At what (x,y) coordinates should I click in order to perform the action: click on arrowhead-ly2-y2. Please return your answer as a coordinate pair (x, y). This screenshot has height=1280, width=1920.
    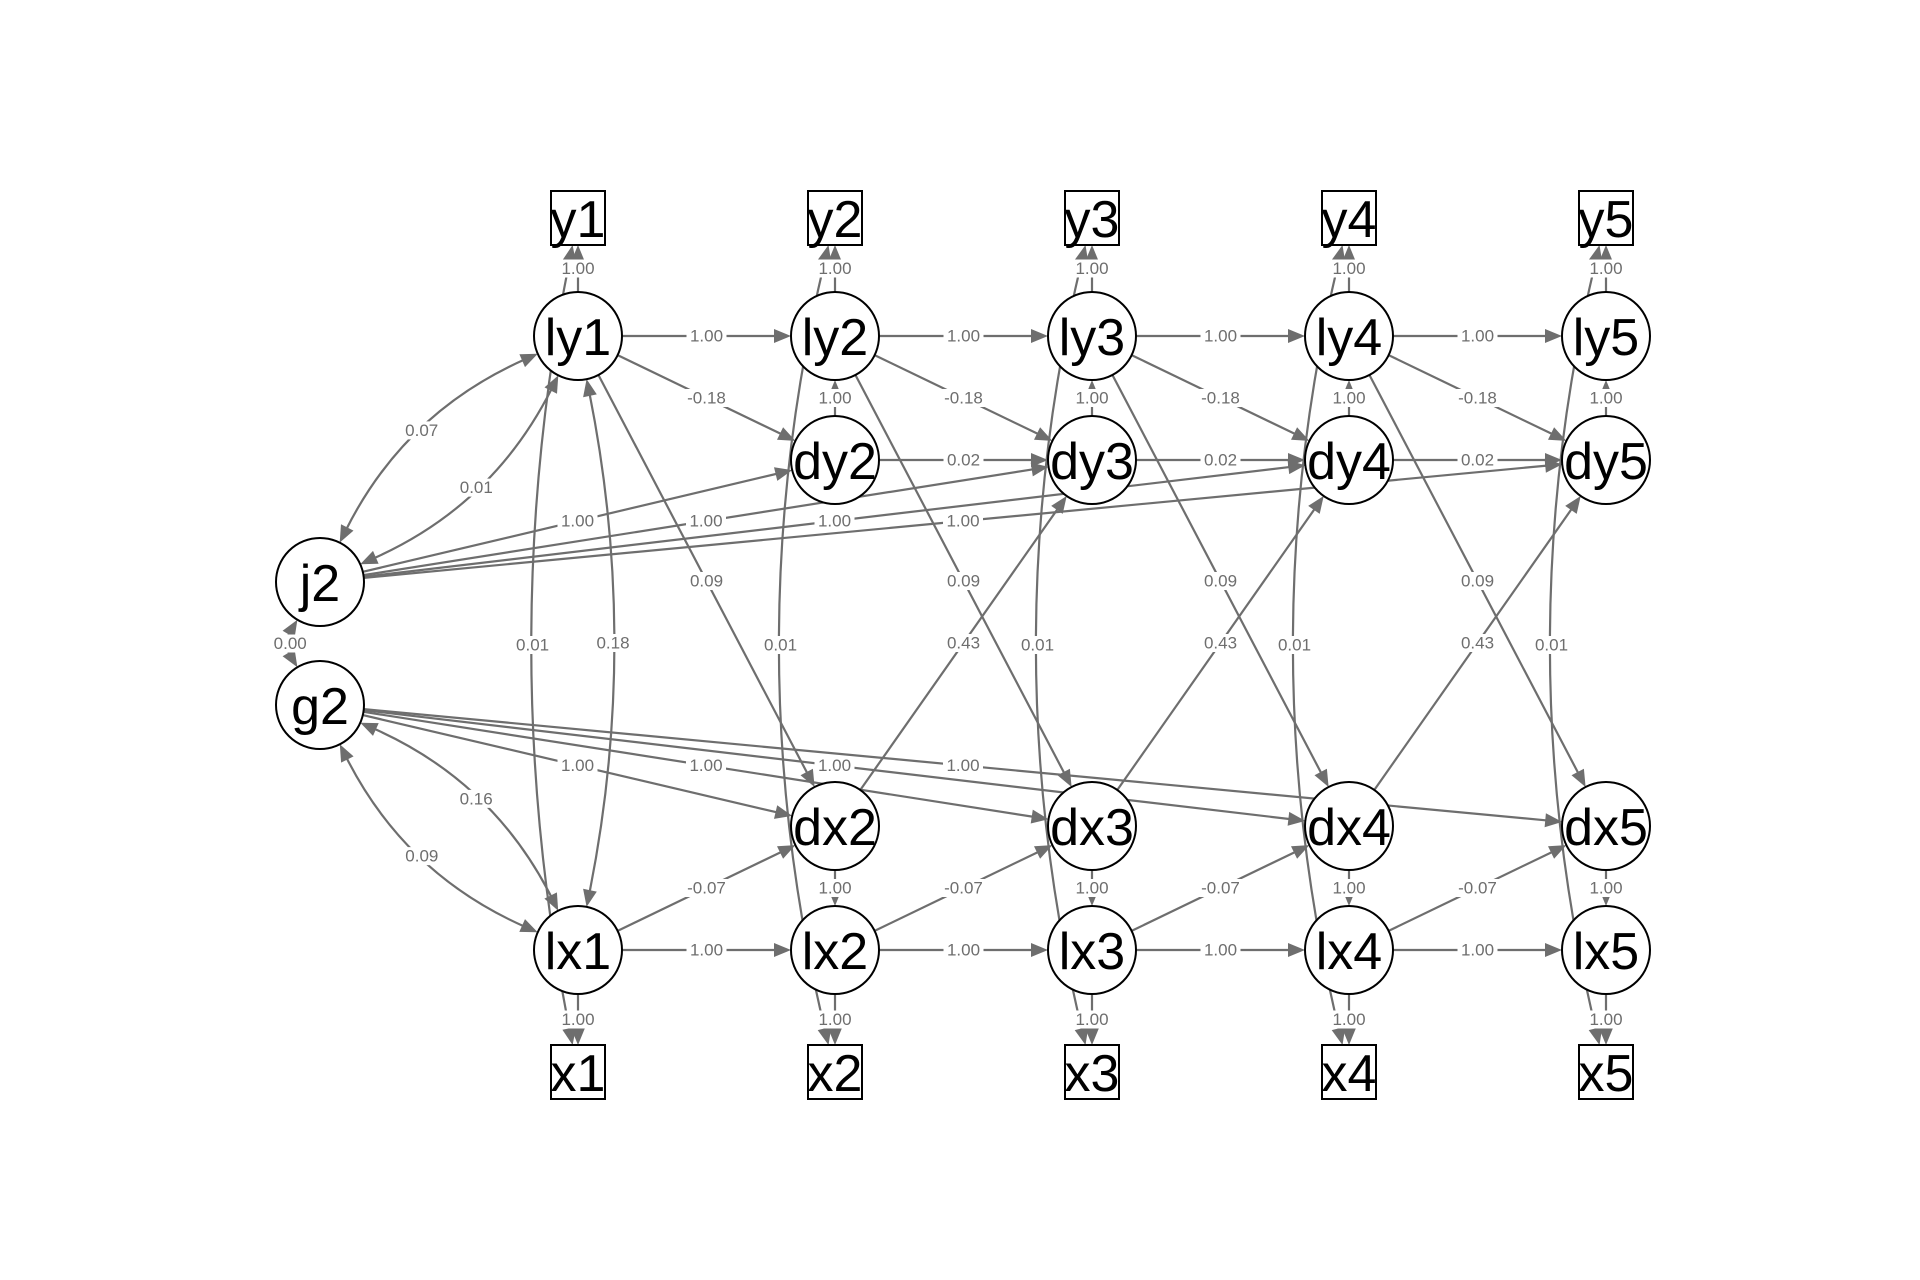
    Looking at the image, I should click on (835, 253).